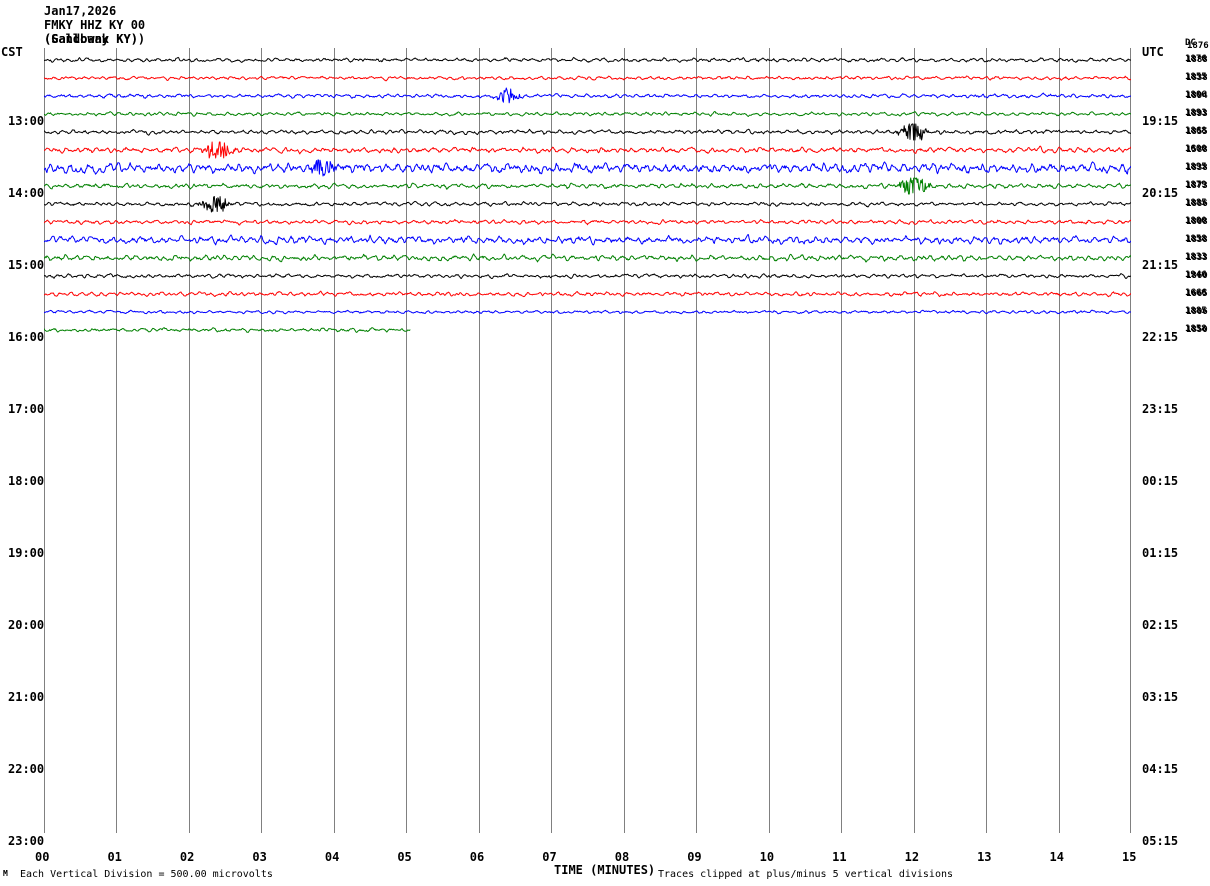 Image resolution: width=1210 pixels, height=886 pixels. Describe the element at coordinates (12, 52) in the screenshot. I see `left-axis-label: CST` at that location.